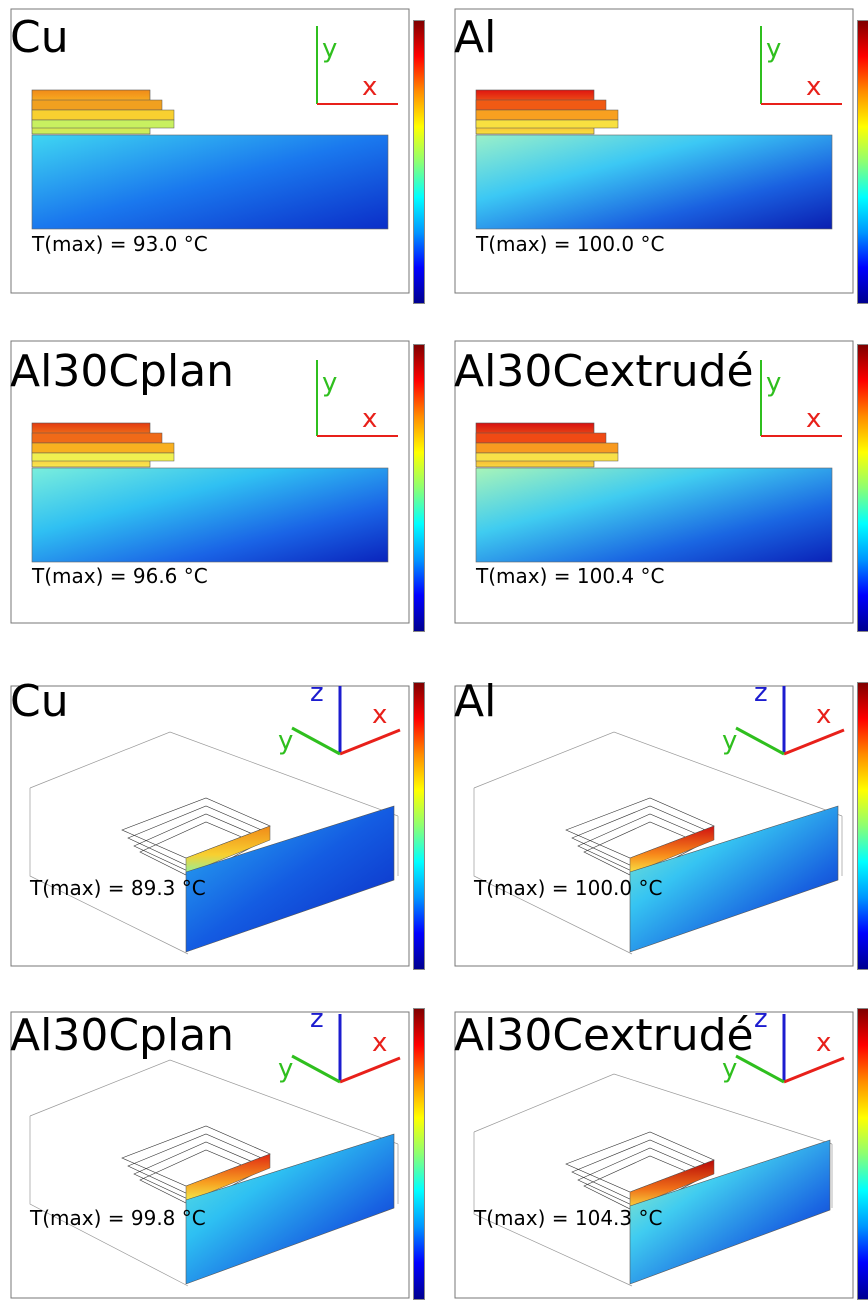 The width and height of the screenshot is (868, 1306). I want to click on panel-3d-al: Al T(max) = 100.0 °C z x y, so click(661, 824).